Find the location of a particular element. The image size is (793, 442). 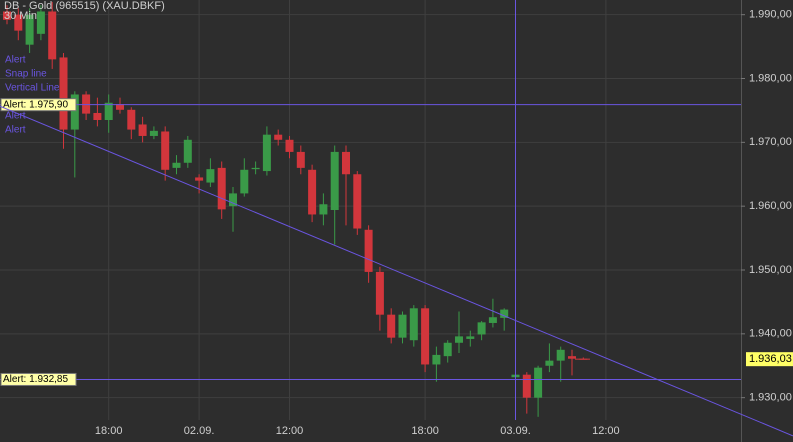

y-tick-label: 1.990,00 is located at coordinates (770, 15).